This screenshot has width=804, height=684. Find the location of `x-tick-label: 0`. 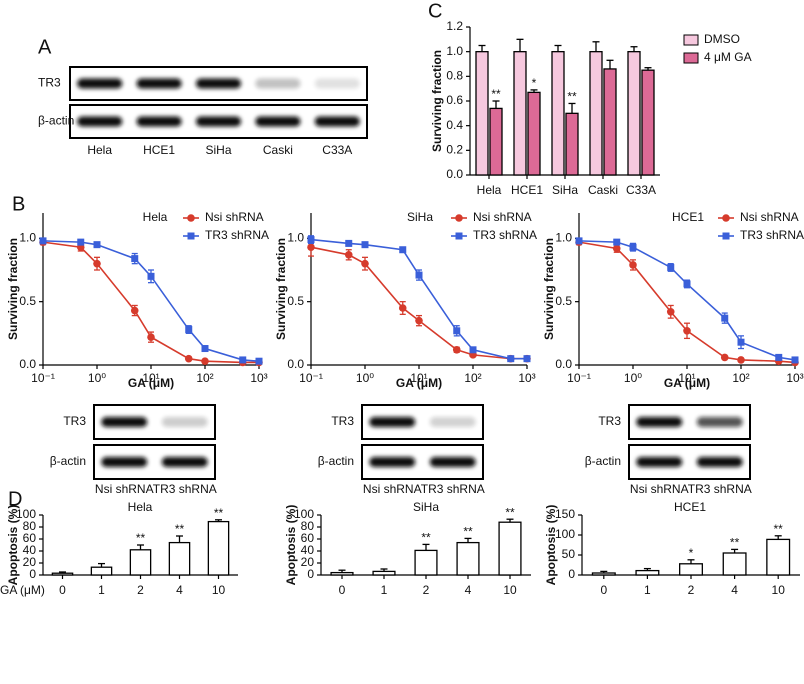

x-tick-label: 0 is located at coordinates (603, 590).